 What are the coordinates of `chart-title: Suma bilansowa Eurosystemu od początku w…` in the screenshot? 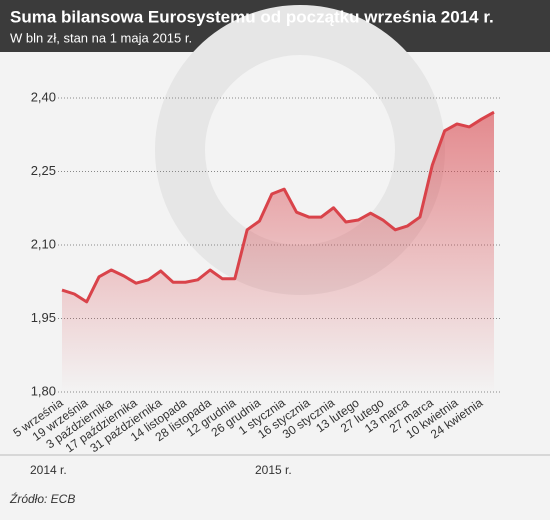 It's located at (252, 16).